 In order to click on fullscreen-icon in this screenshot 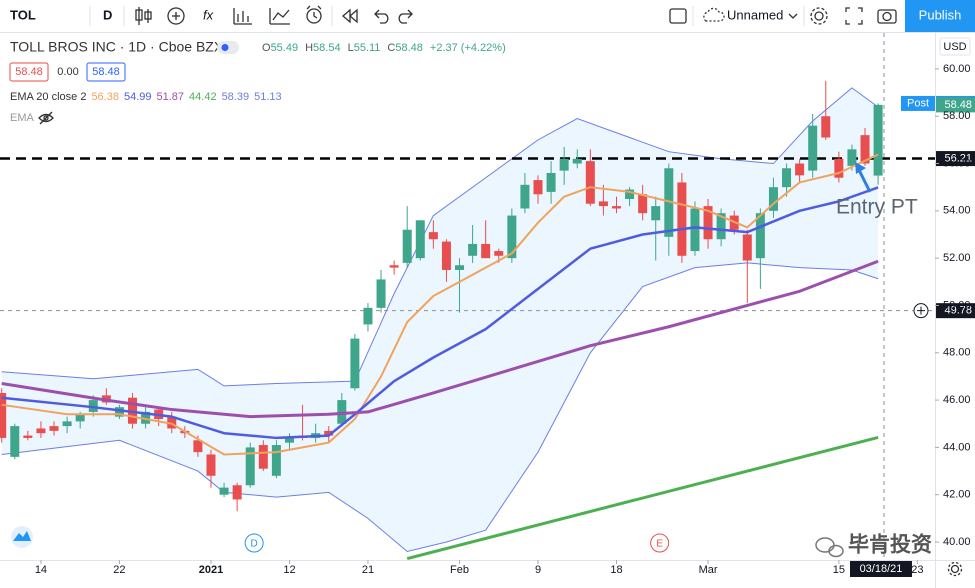, I will do `click(854, 16)`.